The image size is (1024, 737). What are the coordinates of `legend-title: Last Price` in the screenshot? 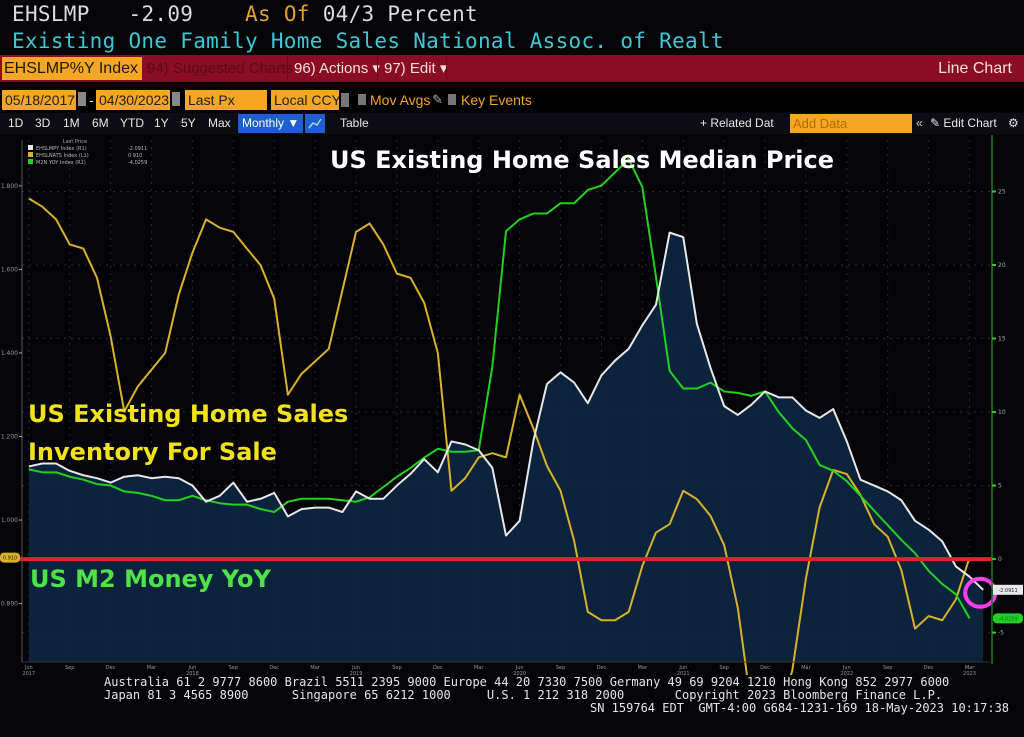 It's located at (75, 142).